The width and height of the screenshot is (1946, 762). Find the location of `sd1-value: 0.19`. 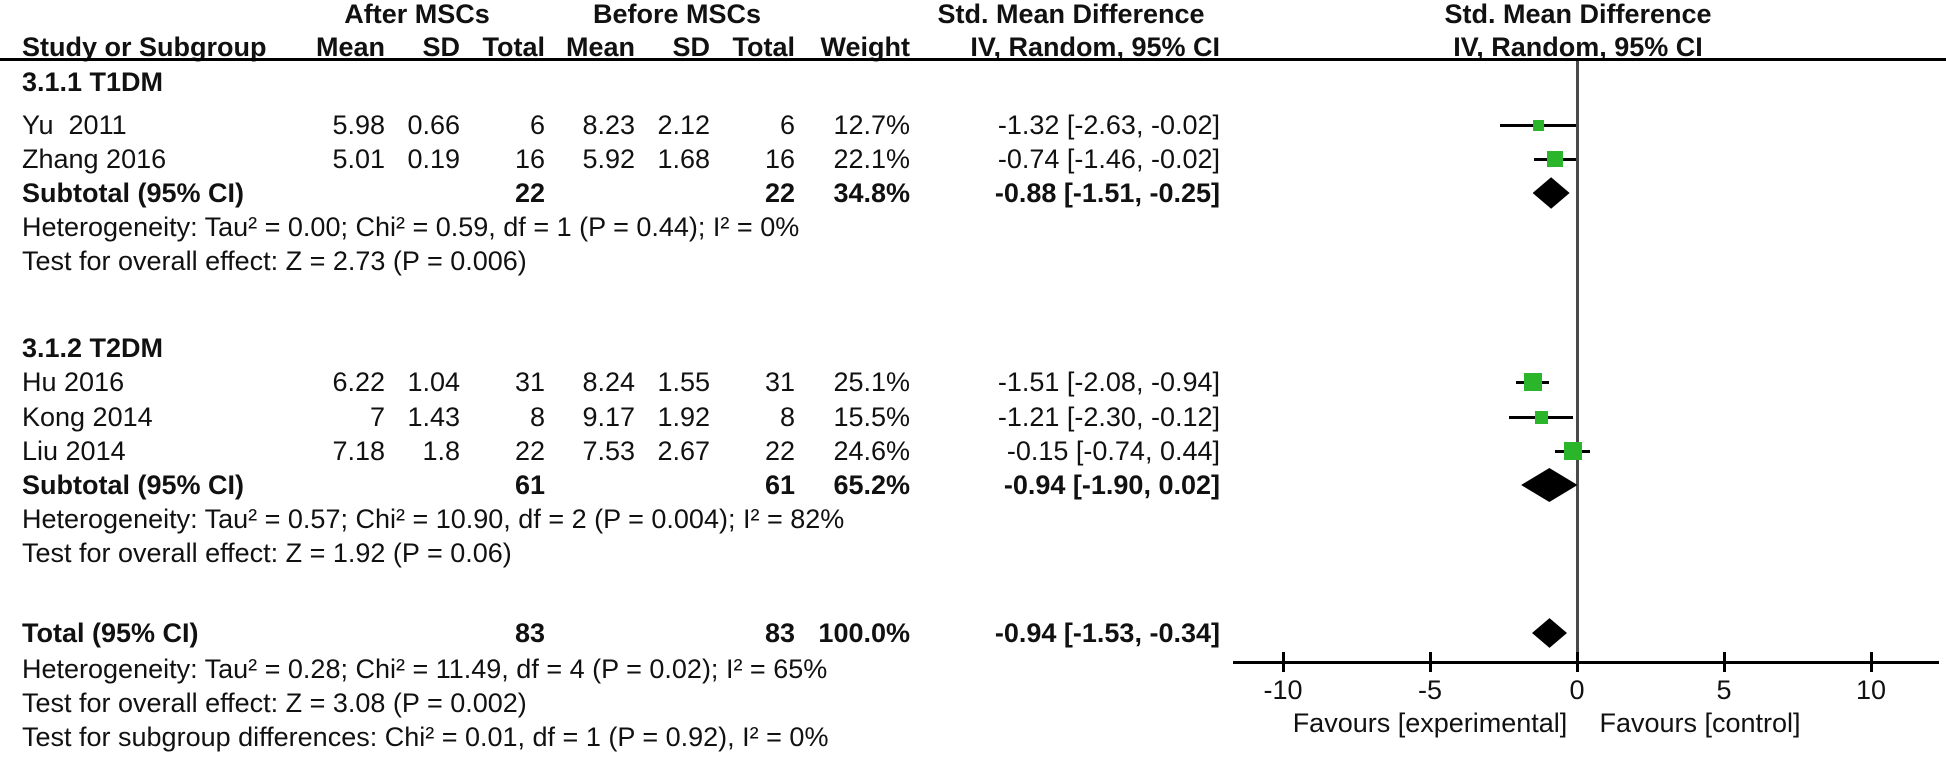

sd1-value: 0.19 is located at coordinates (433, 159).